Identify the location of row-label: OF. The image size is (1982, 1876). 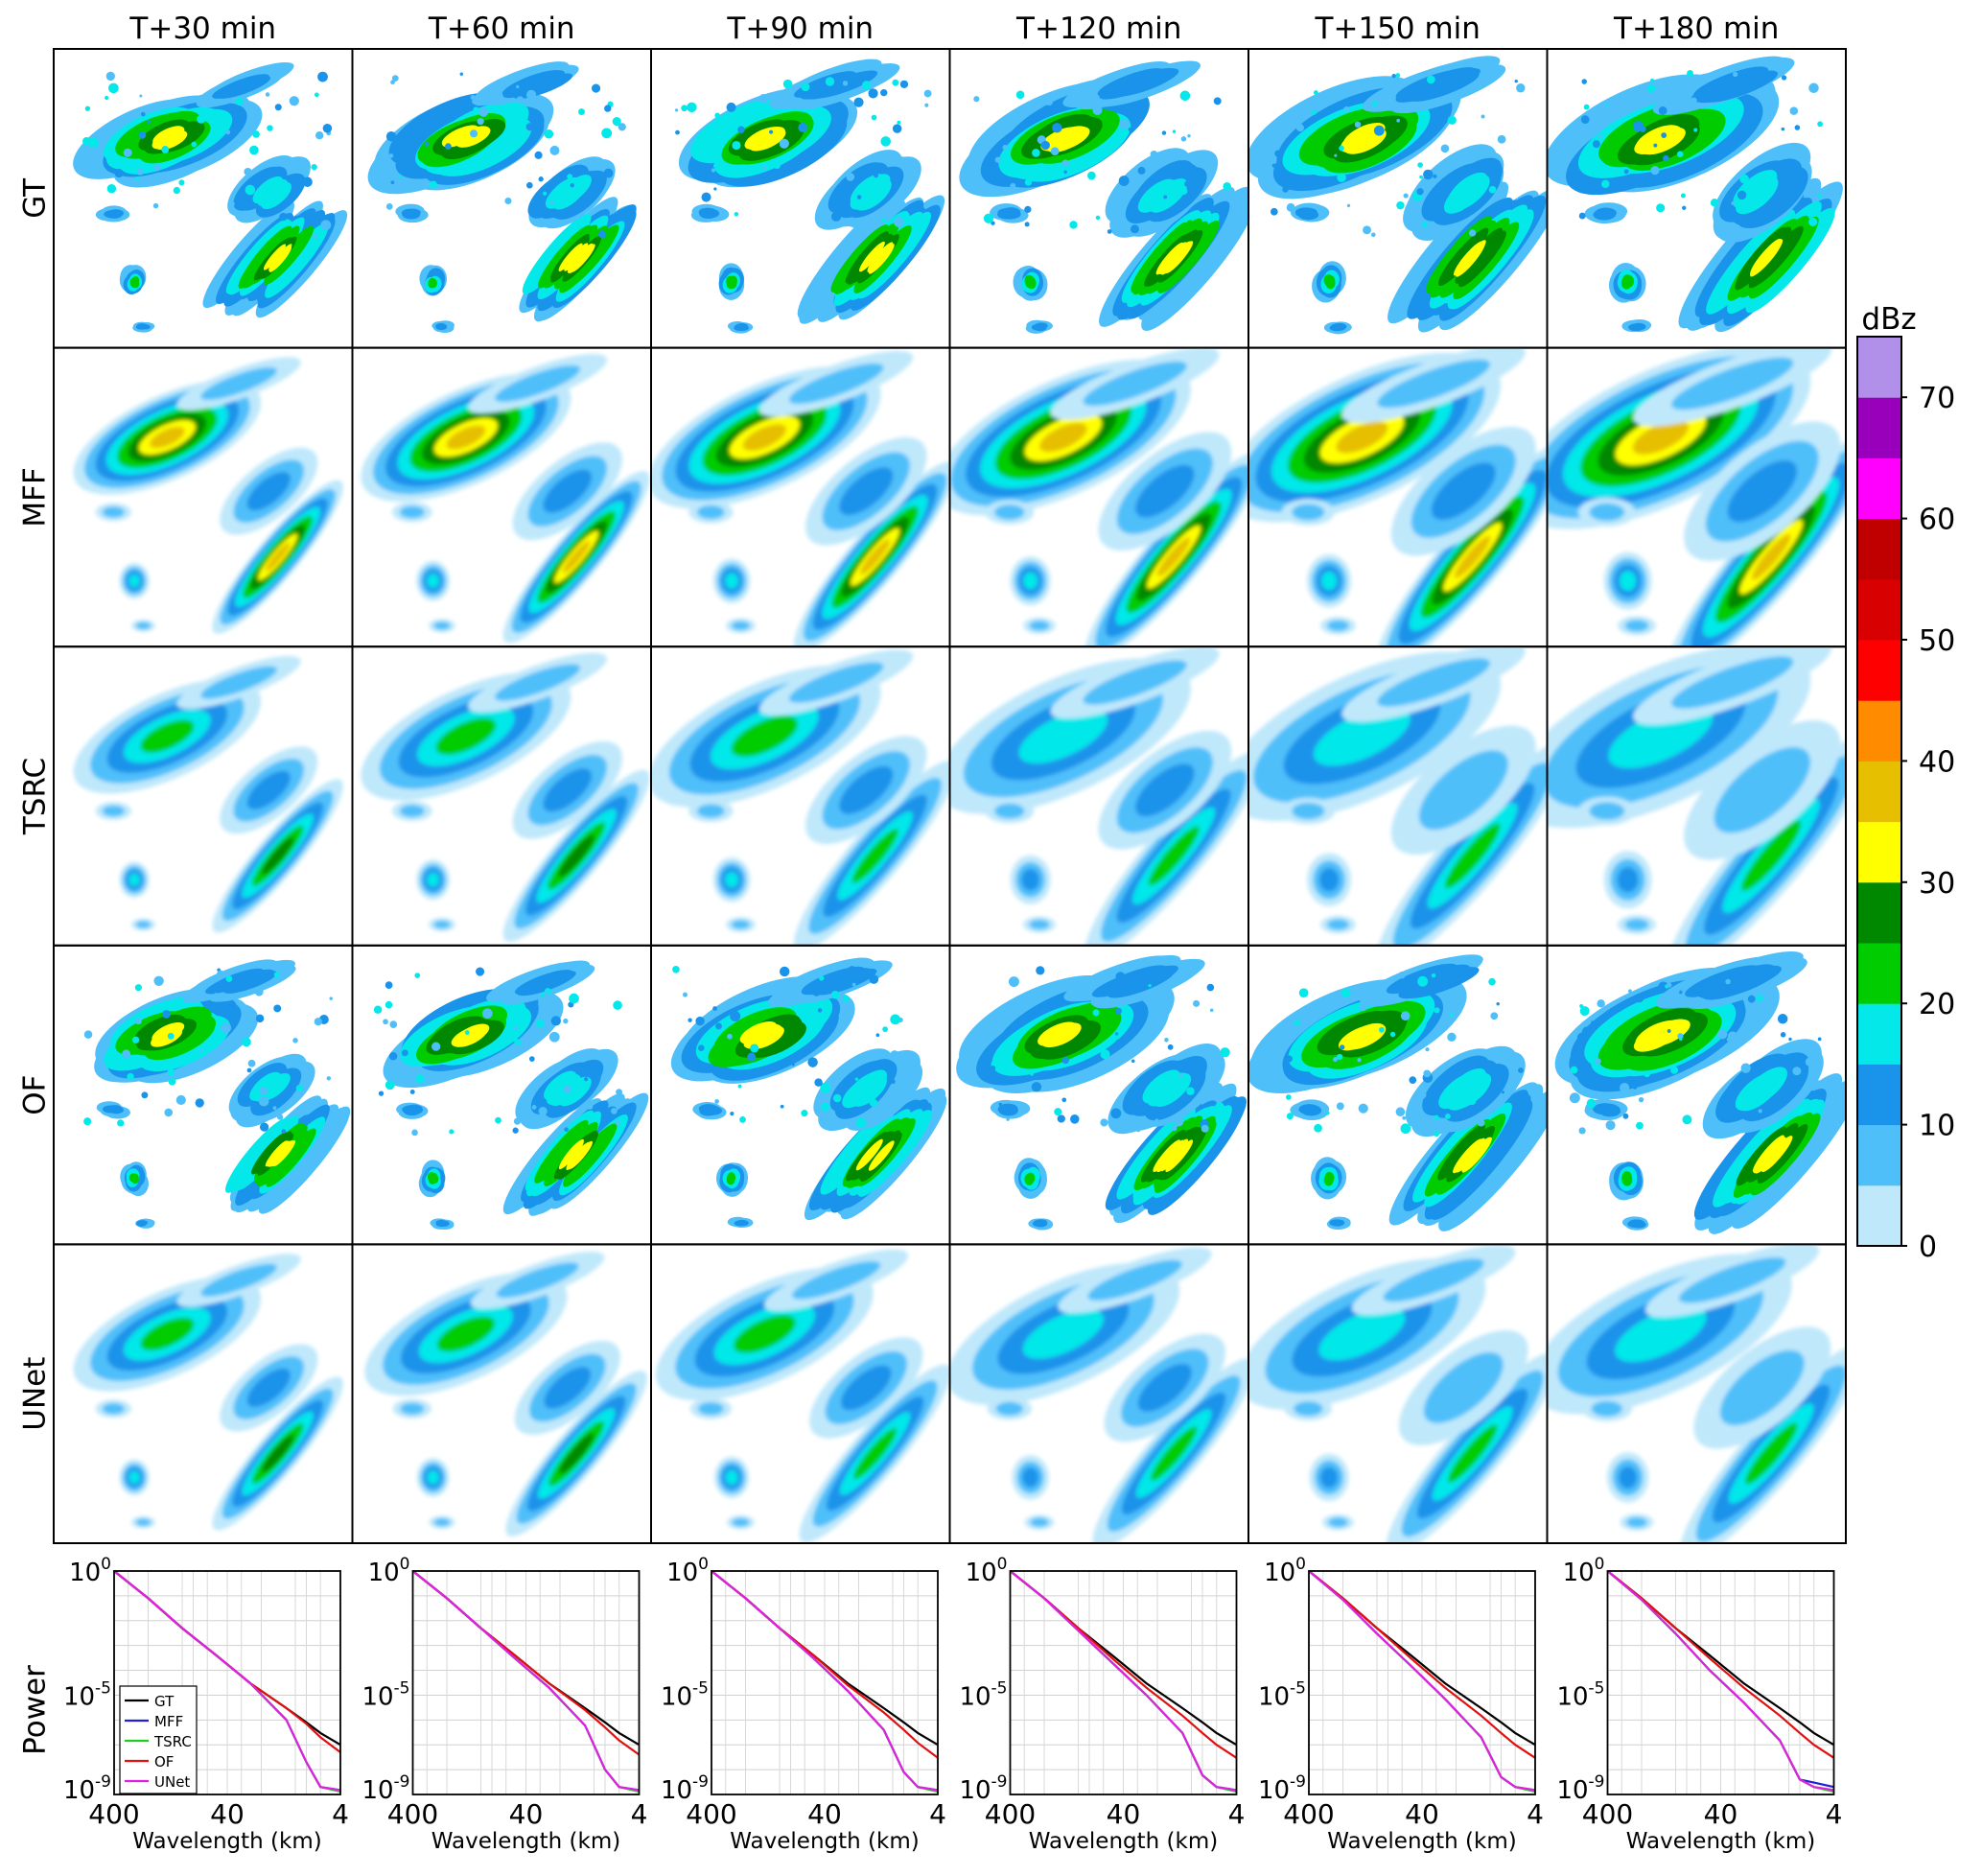
(36, 1094).